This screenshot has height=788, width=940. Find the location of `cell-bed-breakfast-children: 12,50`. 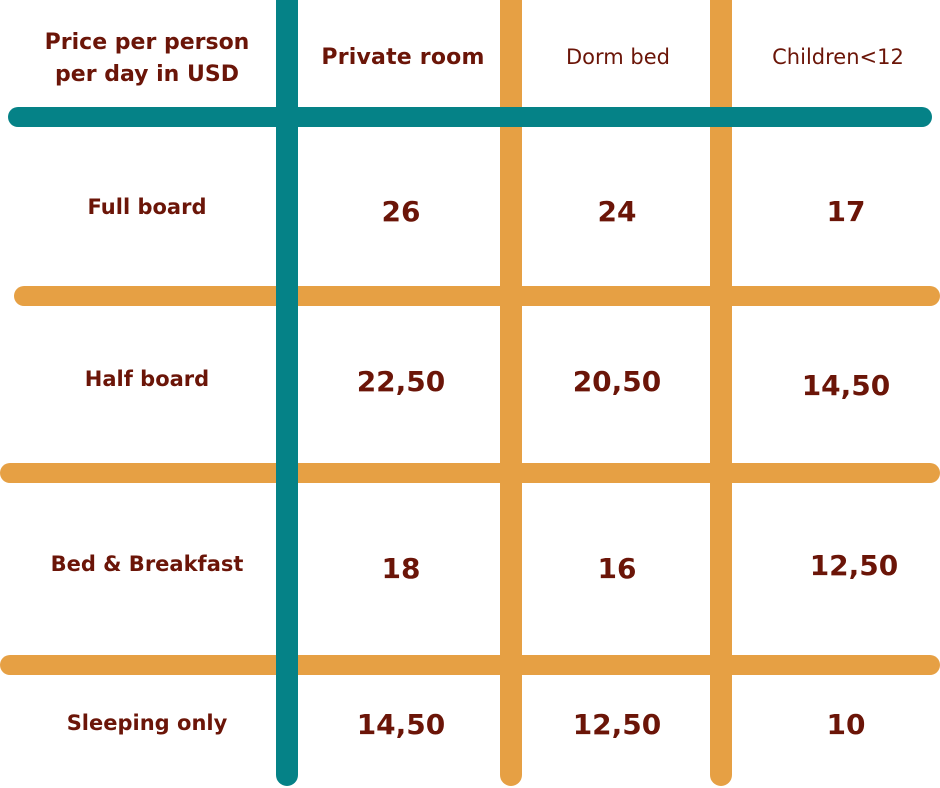

cell-bed-breakfast-children: 12,50 is located at coordinates (854, 565).